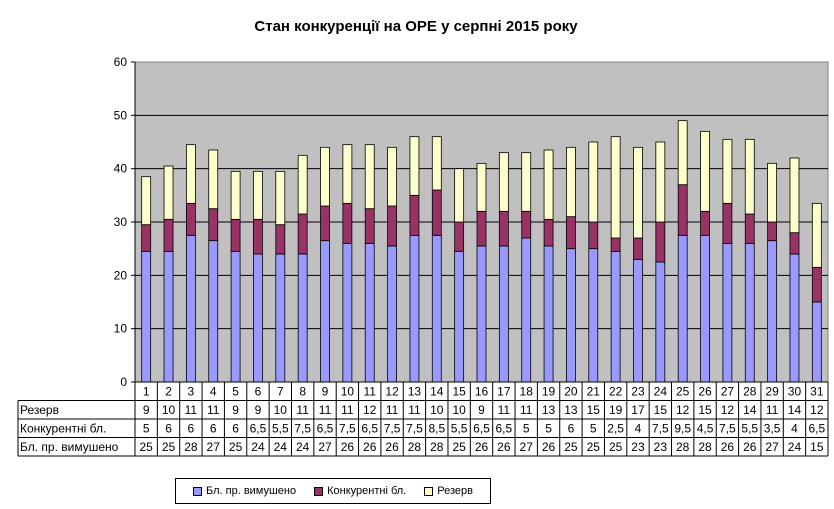 This screenshot has width=834, height=509. What do you see at coordinates (302, 392) in the screenshot?
I see `x-tick-label: 8` at bounding box center [302, 392].